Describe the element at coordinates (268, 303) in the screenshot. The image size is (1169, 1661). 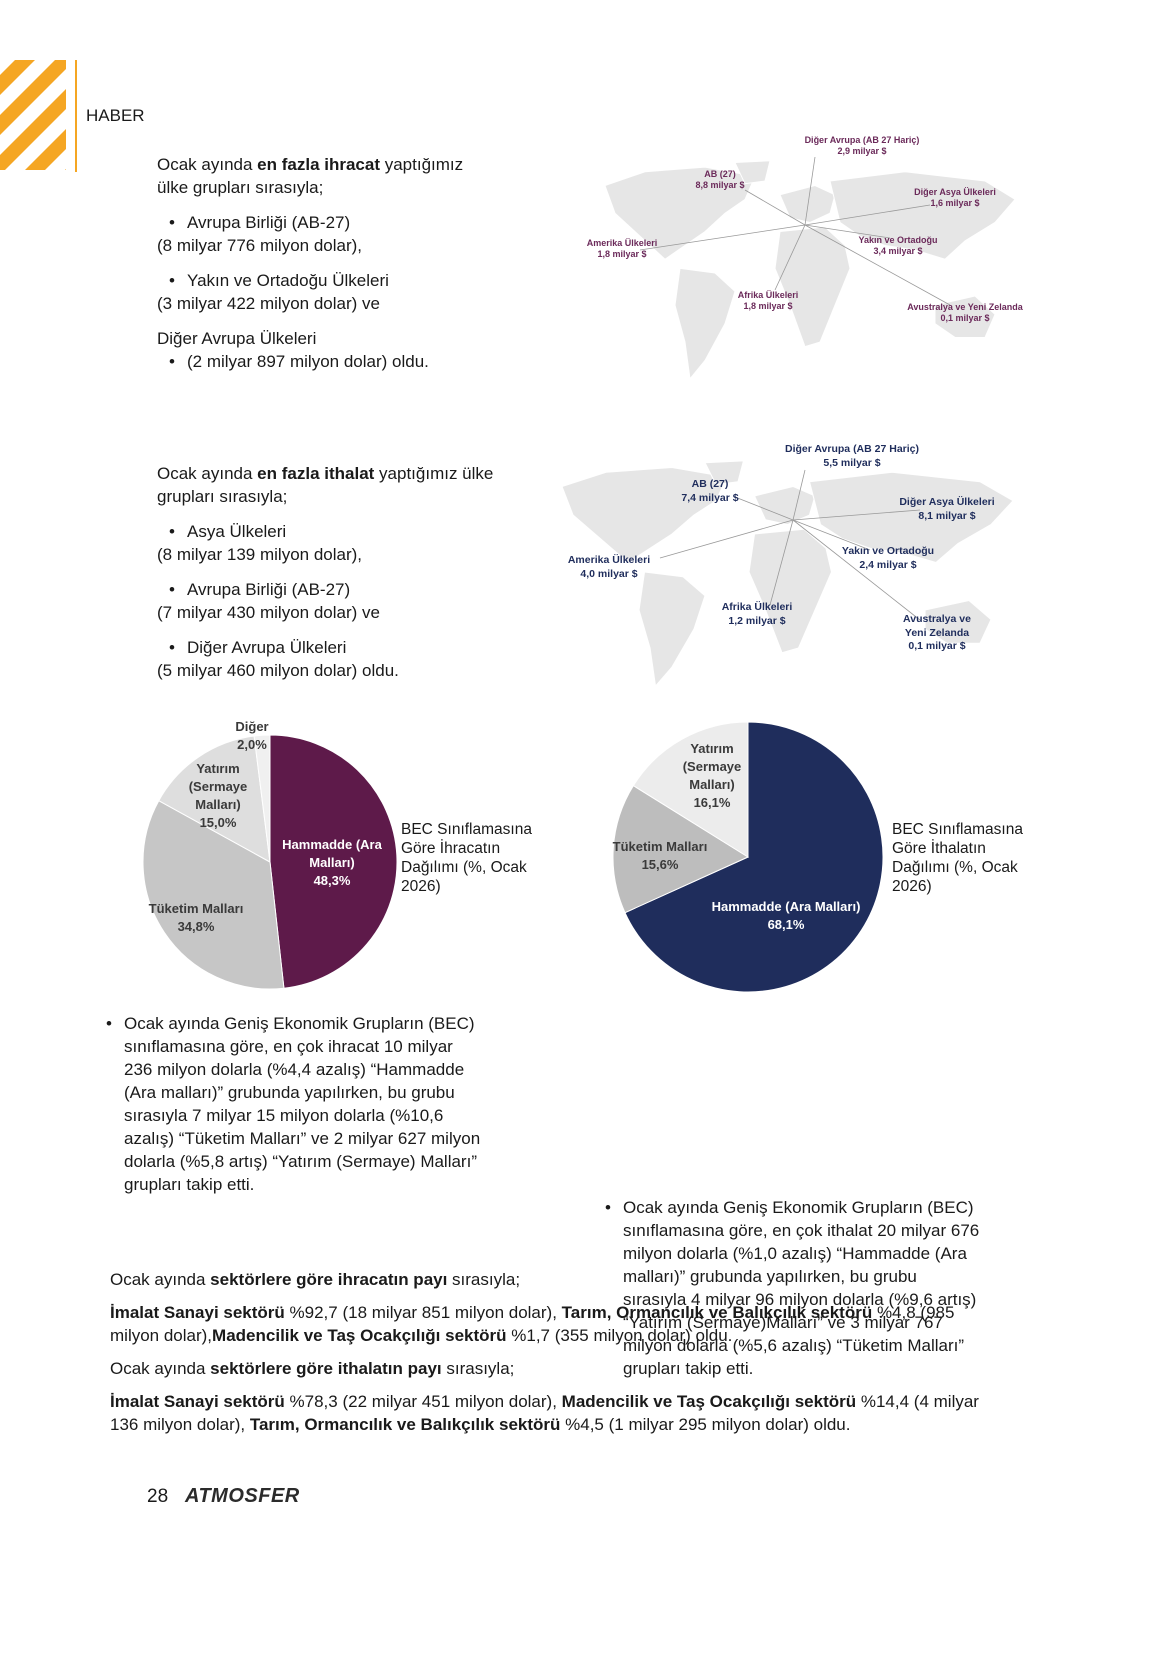
I see `amount: (3 milyar 422 milyon dolar) ve` at that location.